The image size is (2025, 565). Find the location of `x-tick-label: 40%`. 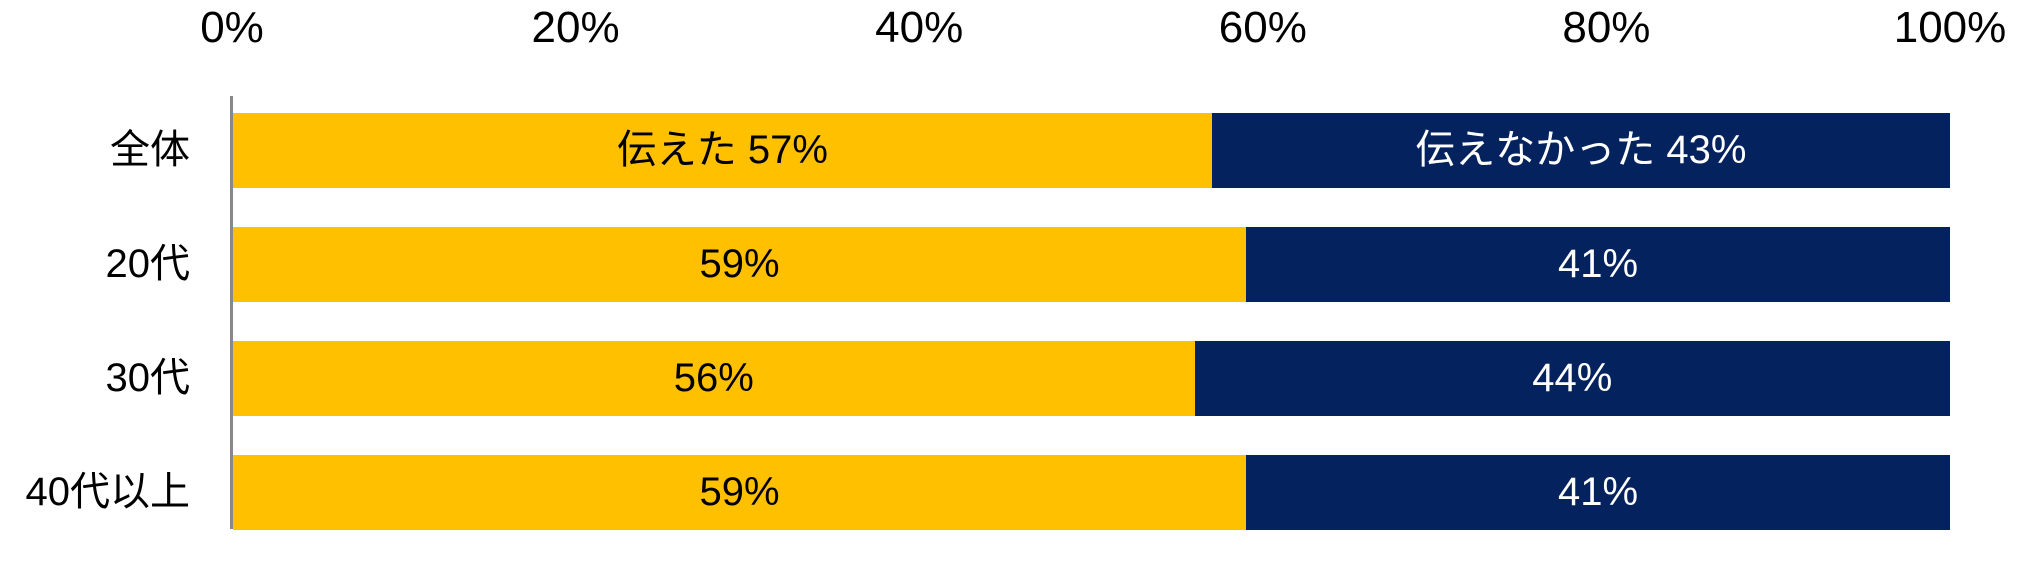

x-tick-label: 40% is located at coordinates (919, 27).